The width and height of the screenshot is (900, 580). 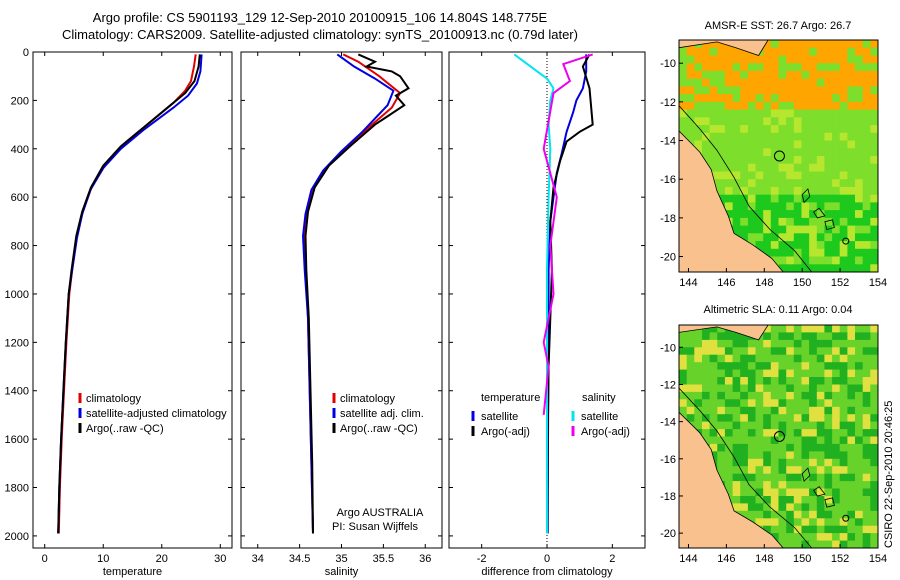 What do you see at coordinates (605, 432) in the screenshot?
I see `legend-label: Argo(-adj)` at bounding box center [605, 432].